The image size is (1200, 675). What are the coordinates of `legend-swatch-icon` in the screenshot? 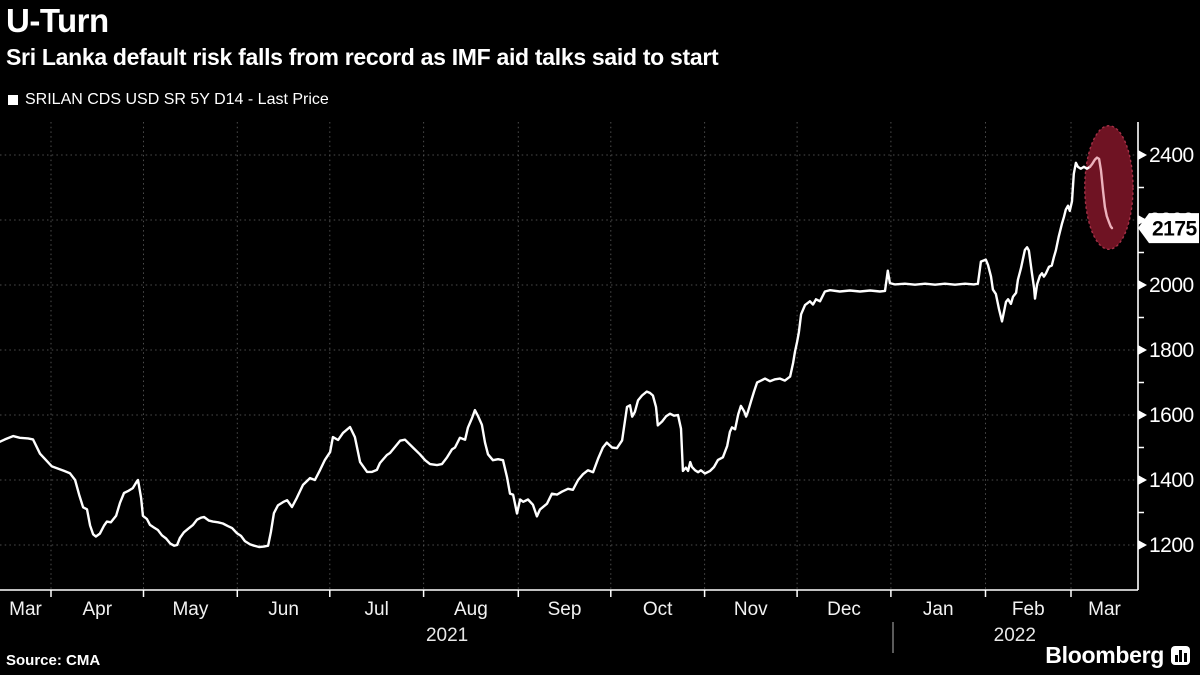 It's located at (13, 100).